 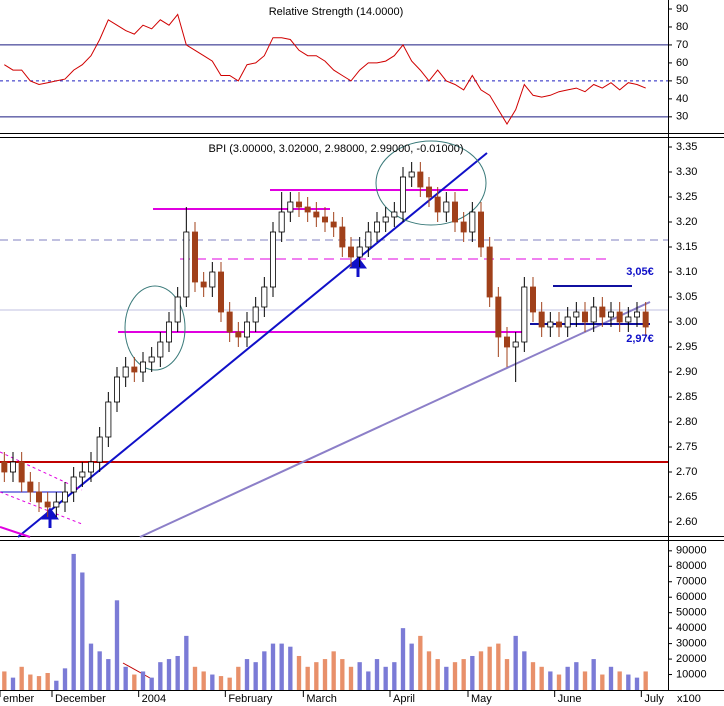 I want to click on y-tick-label: 70000, so click(x=691, y=582).